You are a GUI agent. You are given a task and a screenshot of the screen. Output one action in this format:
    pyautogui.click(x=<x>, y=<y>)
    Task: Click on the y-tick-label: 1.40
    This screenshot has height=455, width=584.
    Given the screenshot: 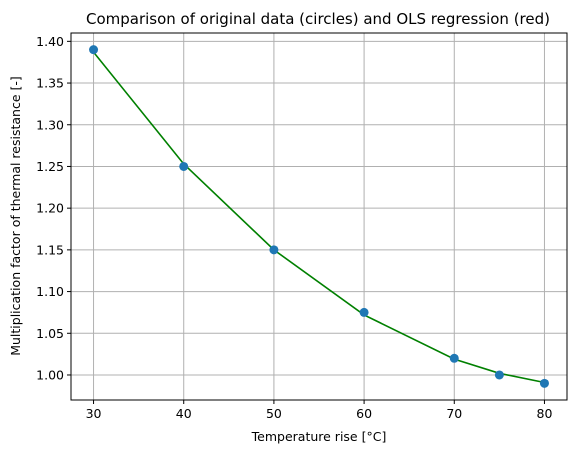 What is the action you would take?
    pyautogui.click(x=50, y=41)
    